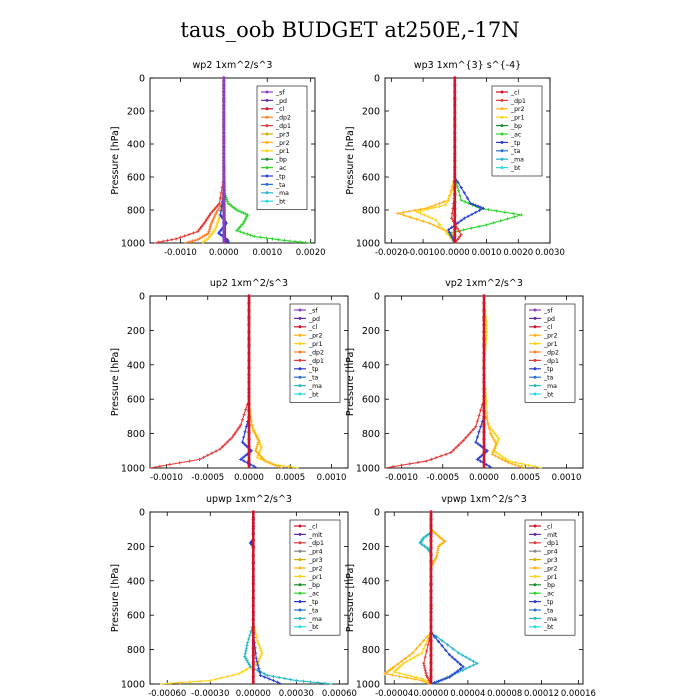 This screenshot has width=700, height=700. What do you see at coordinates (249, 283) in the screenshot?
I see `panel-title: up2 1xm^2/s^3` at bounding box center [249, 283].